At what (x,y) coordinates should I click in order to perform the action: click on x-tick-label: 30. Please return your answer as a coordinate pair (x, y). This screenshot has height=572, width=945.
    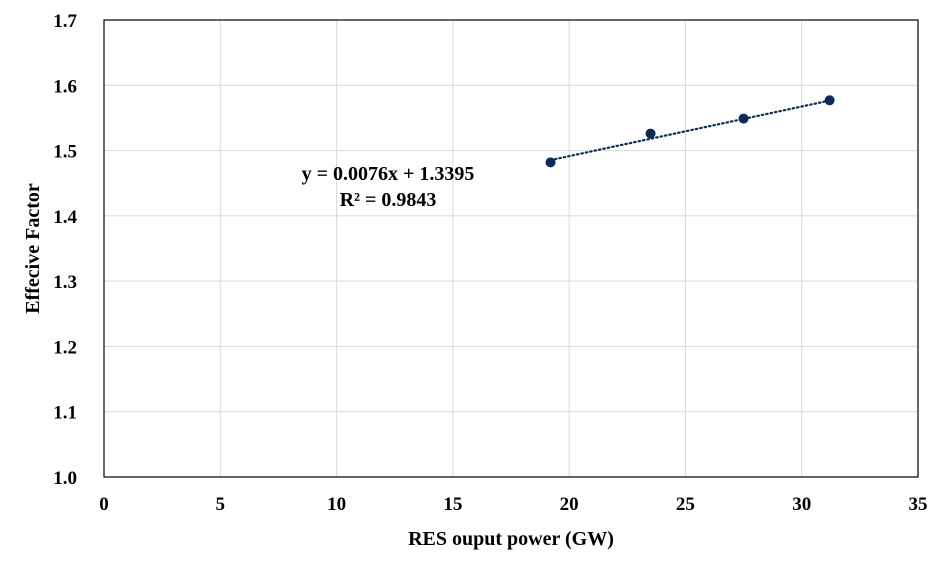
    Looking at the image, I should click on (801, 504).